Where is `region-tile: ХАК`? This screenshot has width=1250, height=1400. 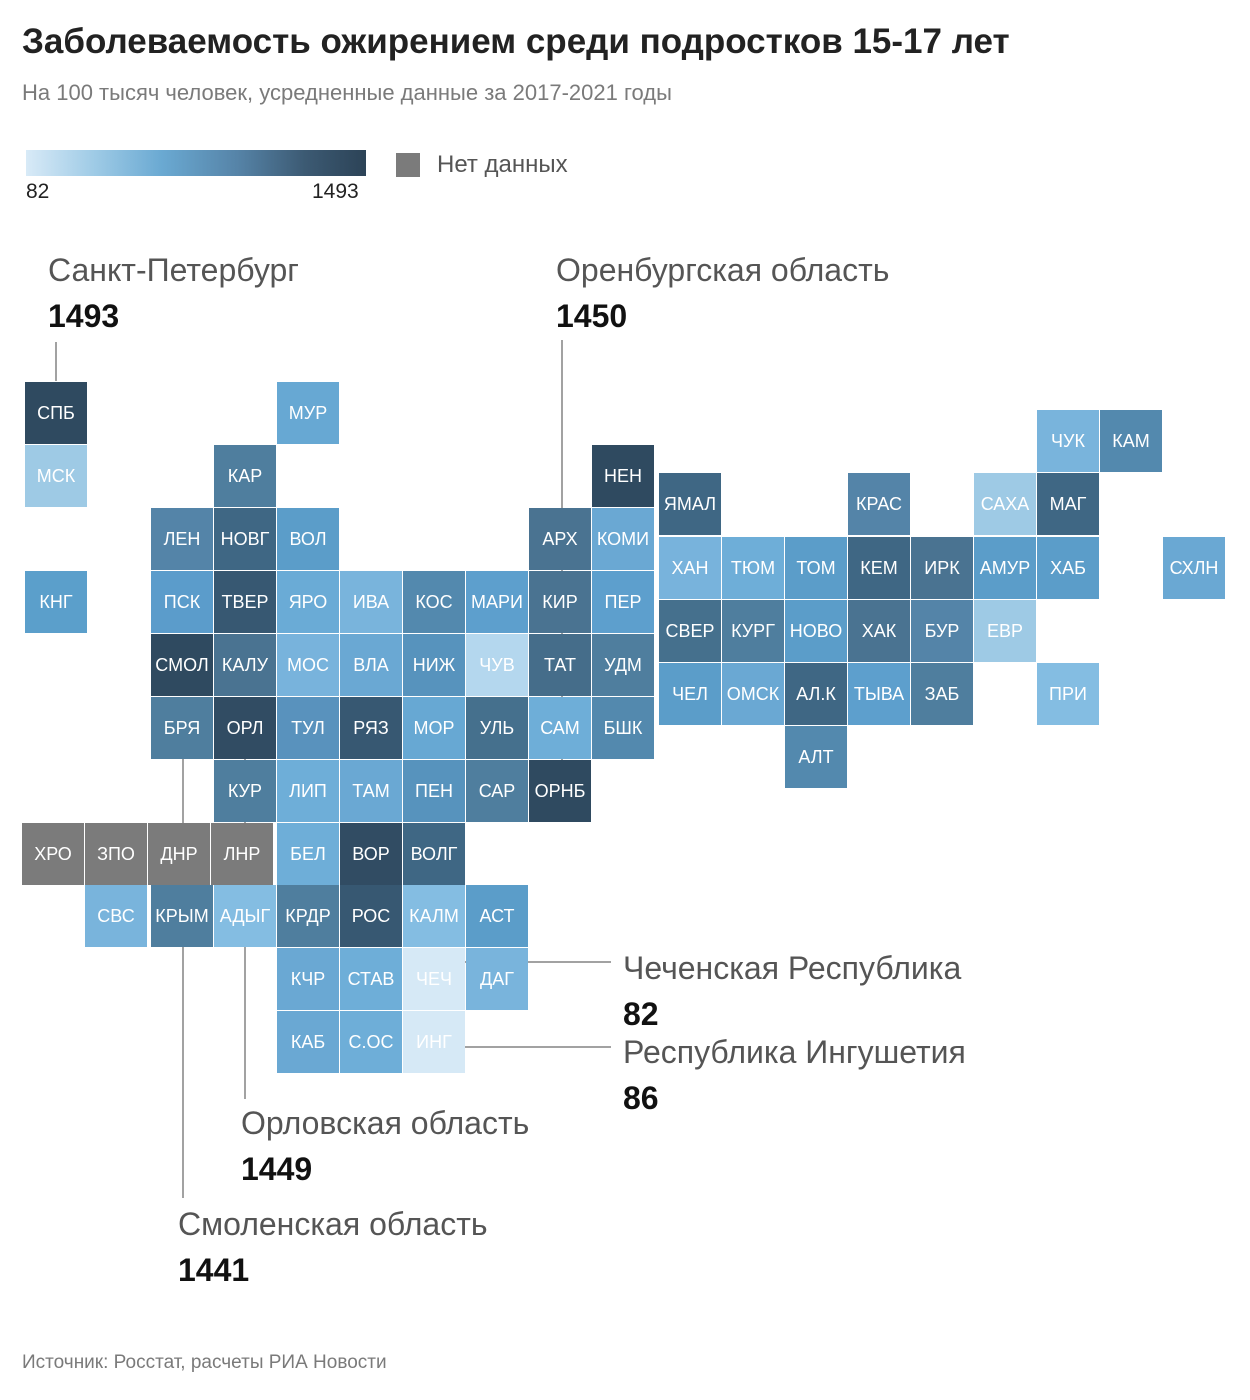 region-tile: ХАК is located at coordinates (879, 631).